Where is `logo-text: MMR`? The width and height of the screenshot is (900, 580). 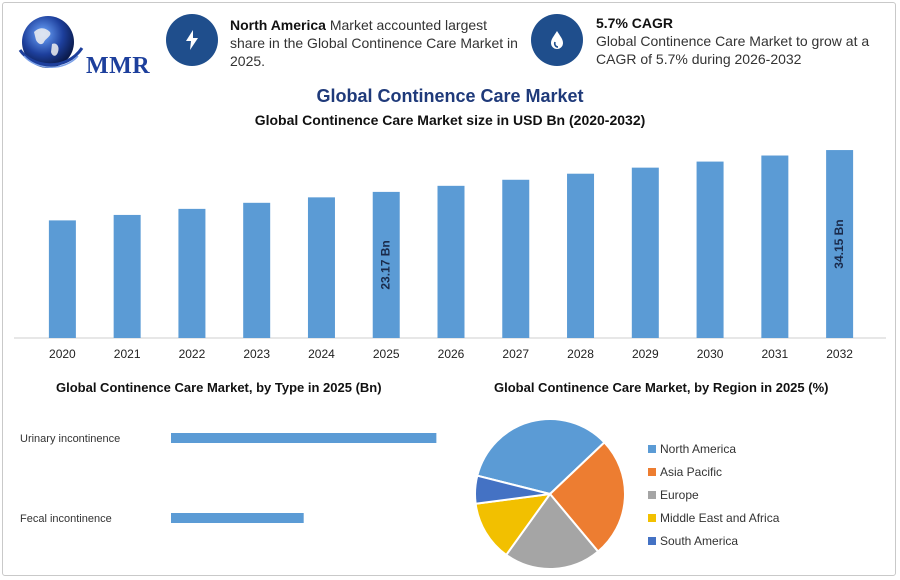
logo-text: MMR is located at coordinates (118, 66).